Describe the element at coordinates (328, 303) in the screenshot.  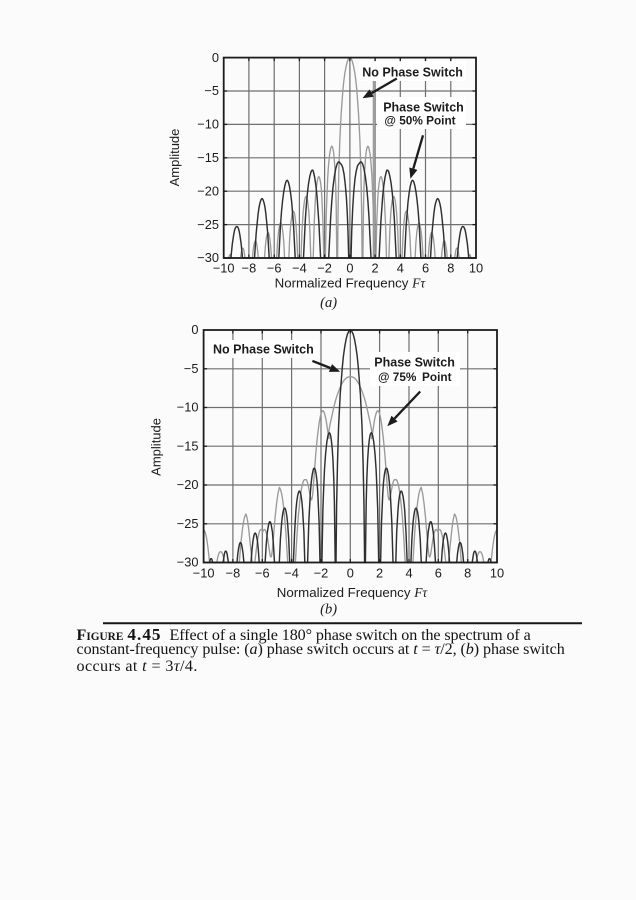
I see `svg-text: (a)` at that location.